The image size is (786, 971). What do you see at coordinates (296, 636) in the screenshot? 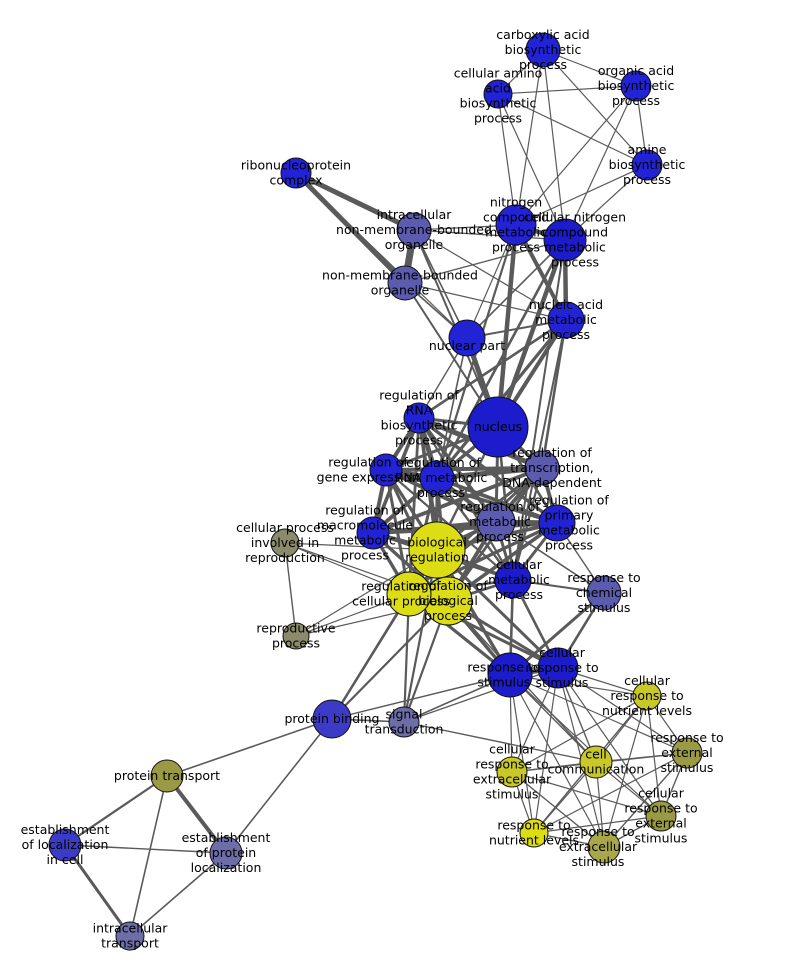
I see `graph-node-reproductive-process` at bounding box center [296, 636].